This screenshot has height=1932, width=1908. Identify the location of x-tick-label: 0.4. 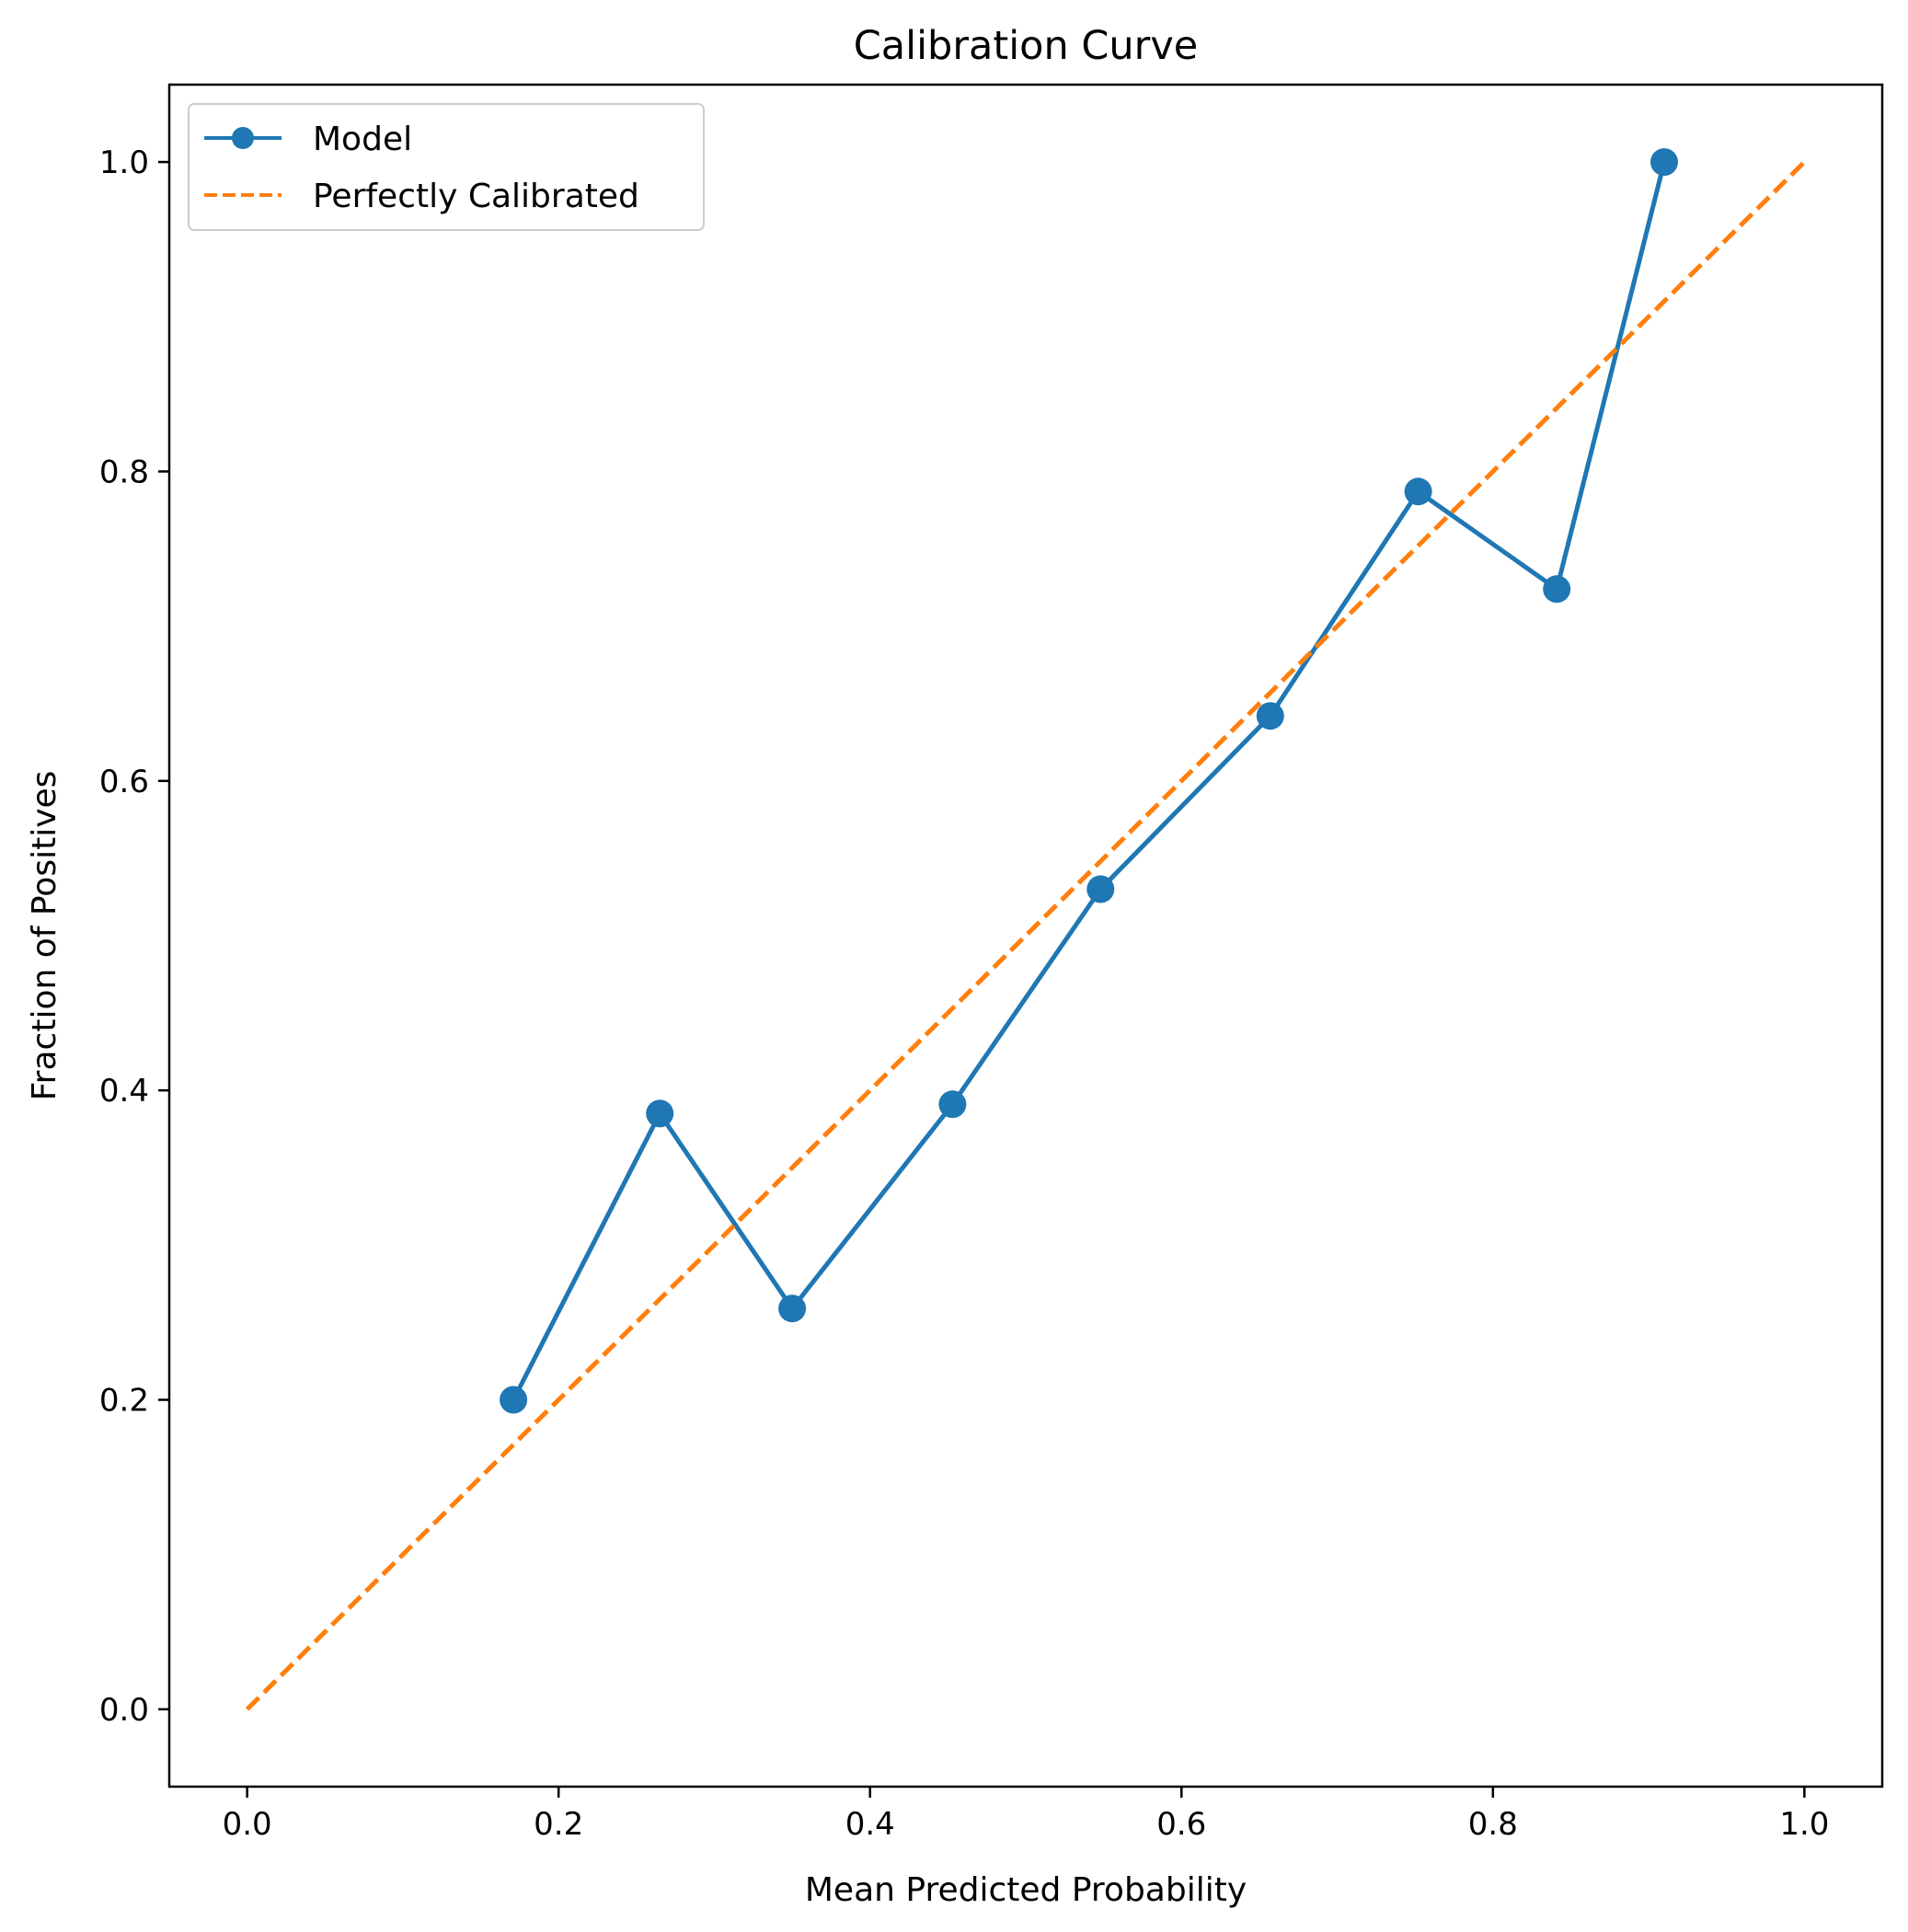
(870, 1824).